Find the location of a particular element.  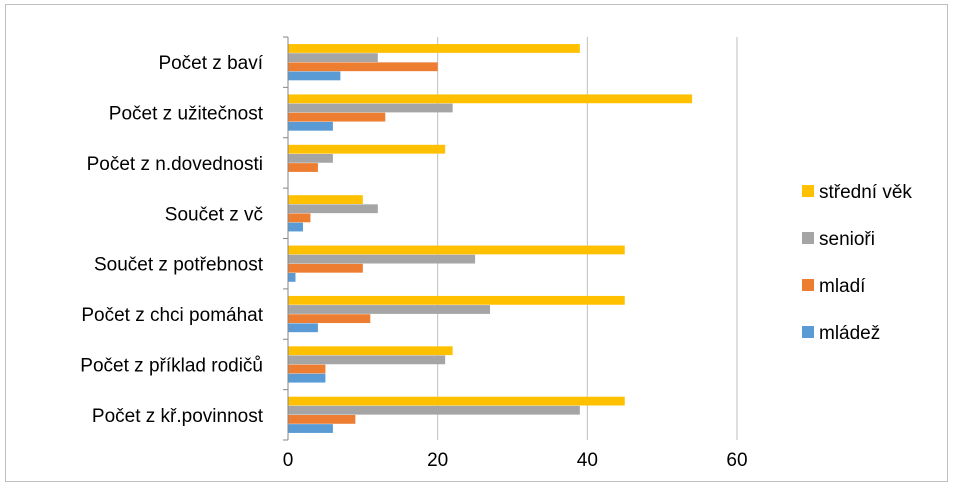

bar-stredni-vek-pocet-z-priklad-rodicu is located at coordinates (370, 351).